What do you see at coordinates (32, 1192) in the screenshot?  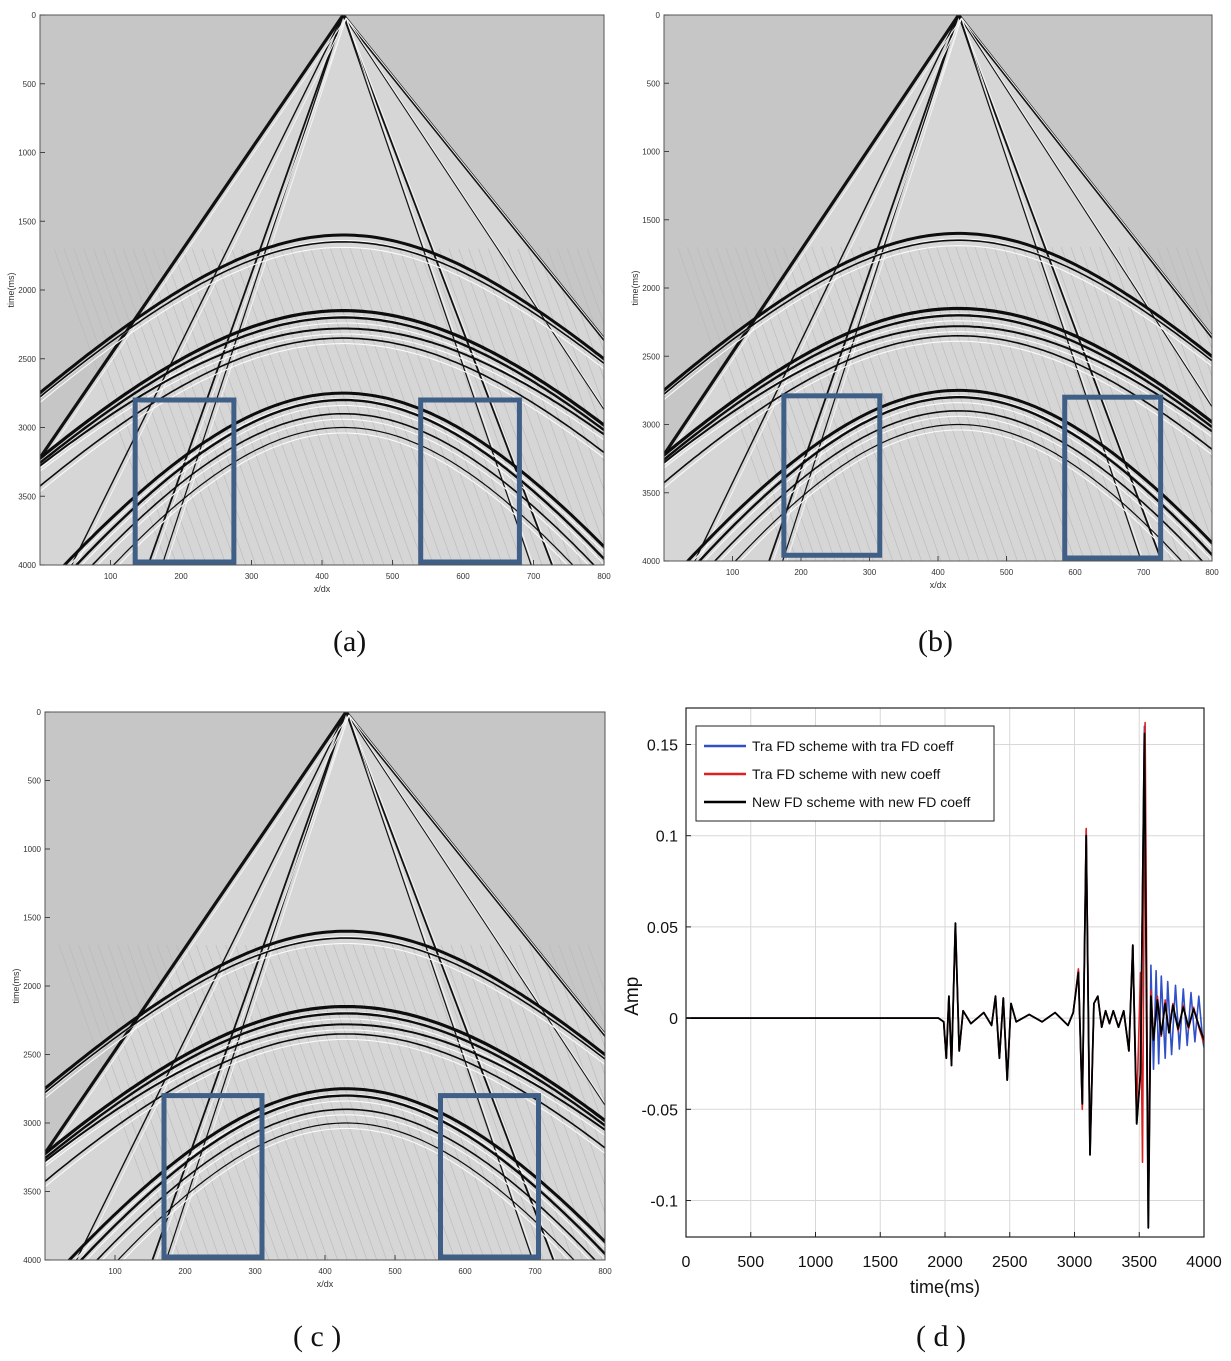 I see `y-tick-label: 3500` at bounding box center [32, 1192].